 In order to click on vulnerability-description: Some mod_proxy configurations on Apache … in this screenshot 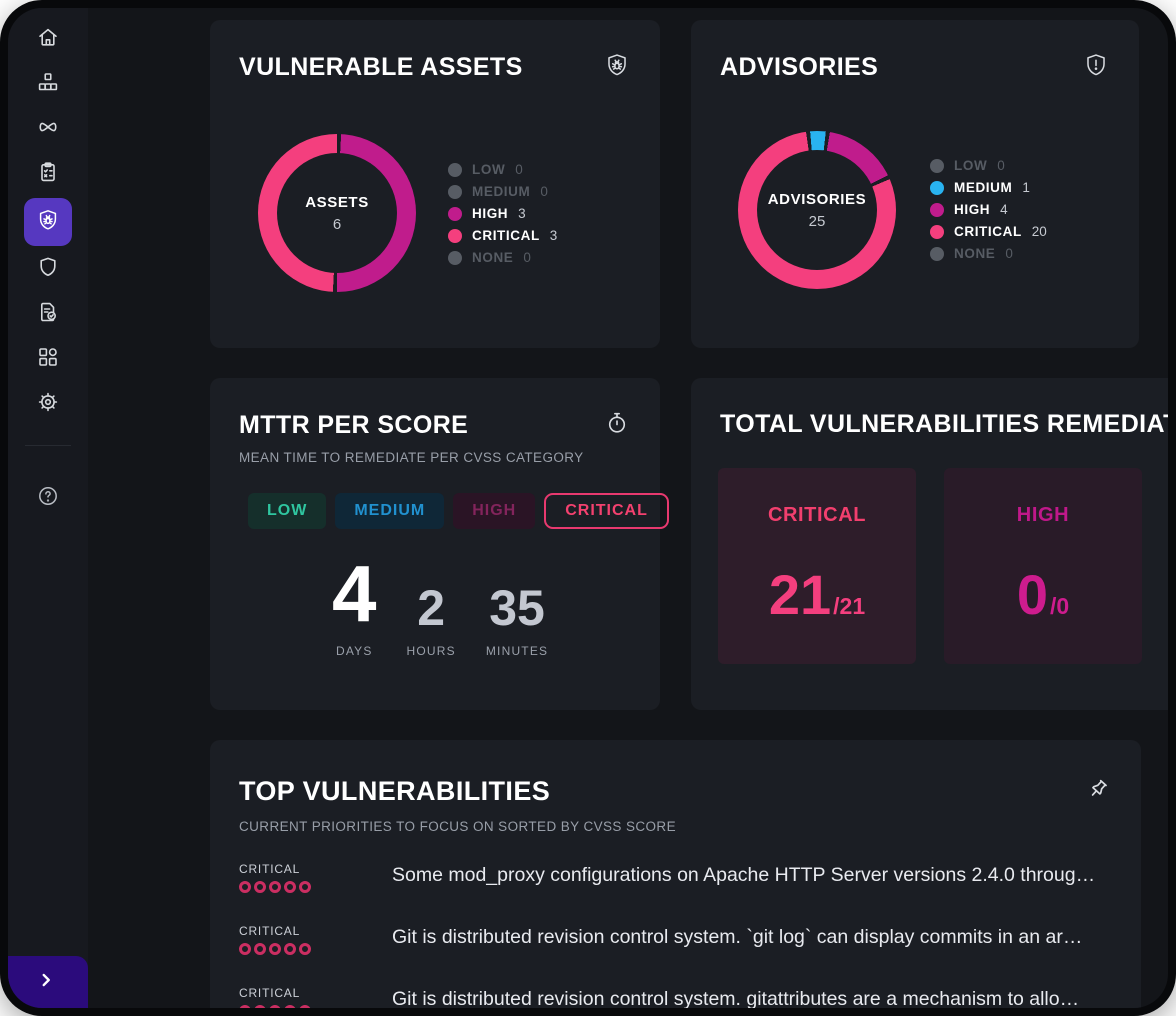, I will do `click(744, 875)`.